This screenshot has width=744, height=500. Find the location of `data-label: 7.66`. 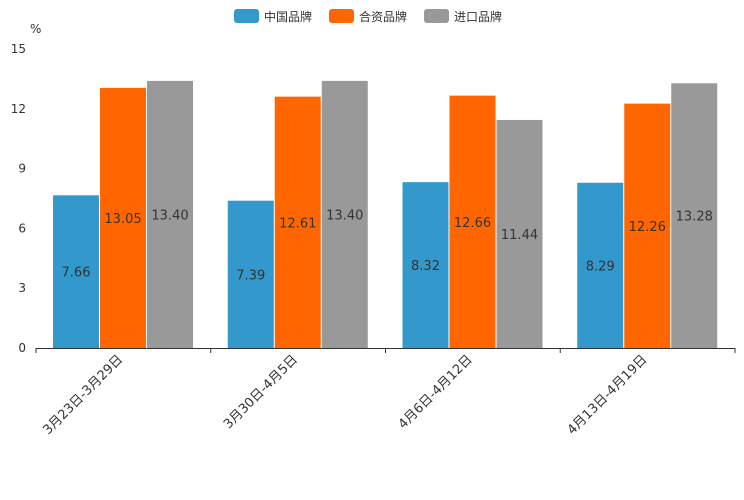

data-label: 7.66 is located at coordinates (76, 273).